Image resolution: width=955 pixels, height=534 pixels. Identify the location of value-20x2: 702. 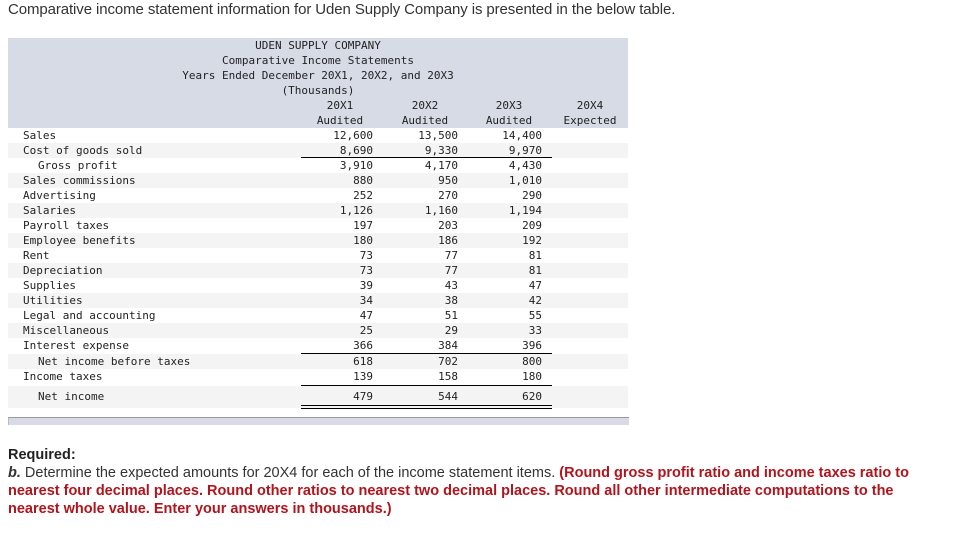
(448, 361).